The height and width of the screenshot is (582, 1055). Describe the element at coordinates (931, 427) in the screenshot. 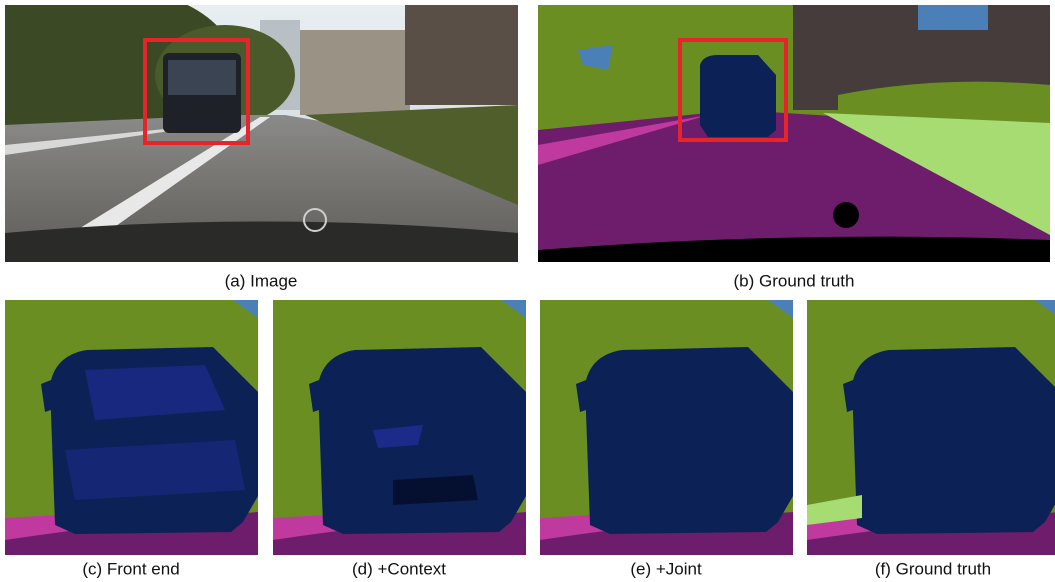

I see `ground-truth-crop` at that location.